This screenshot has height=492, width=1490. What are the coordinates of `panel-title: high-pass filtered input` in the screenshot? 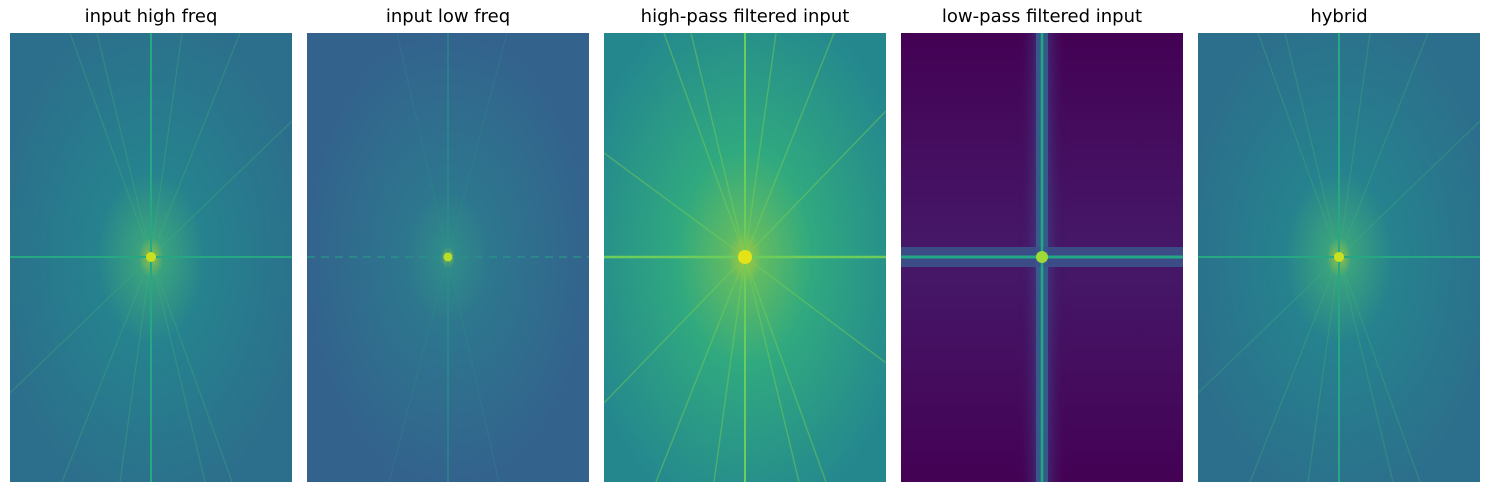 It's located at (745, 16).